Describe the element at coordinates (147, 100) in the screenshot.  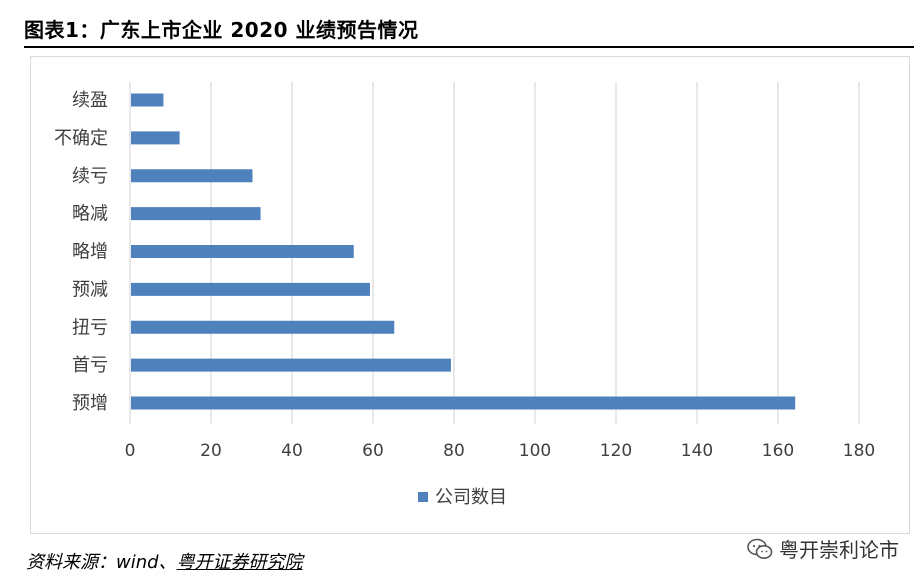
I see `bar-续盈` at that location.